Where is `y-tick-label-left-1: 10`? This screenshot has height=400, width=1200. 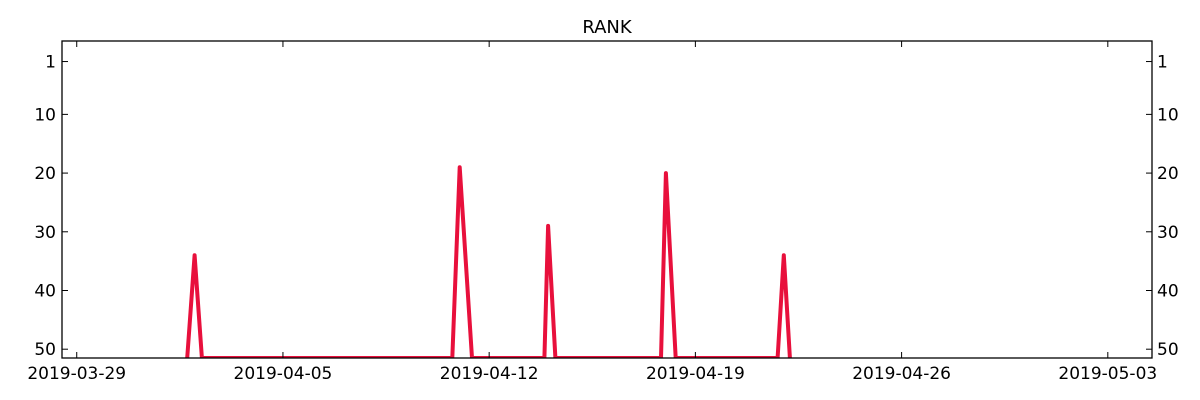
y-tick-label-left-1: 10 is located at coordinates (45, 115).